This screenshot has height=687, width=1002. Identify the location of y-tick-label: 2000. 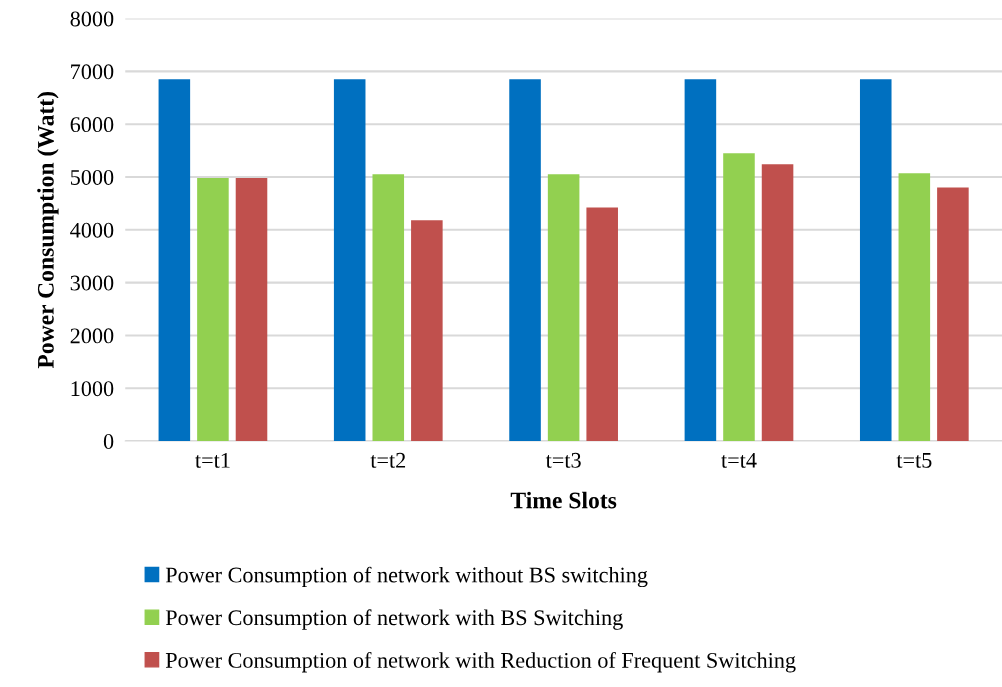
(92, 336).